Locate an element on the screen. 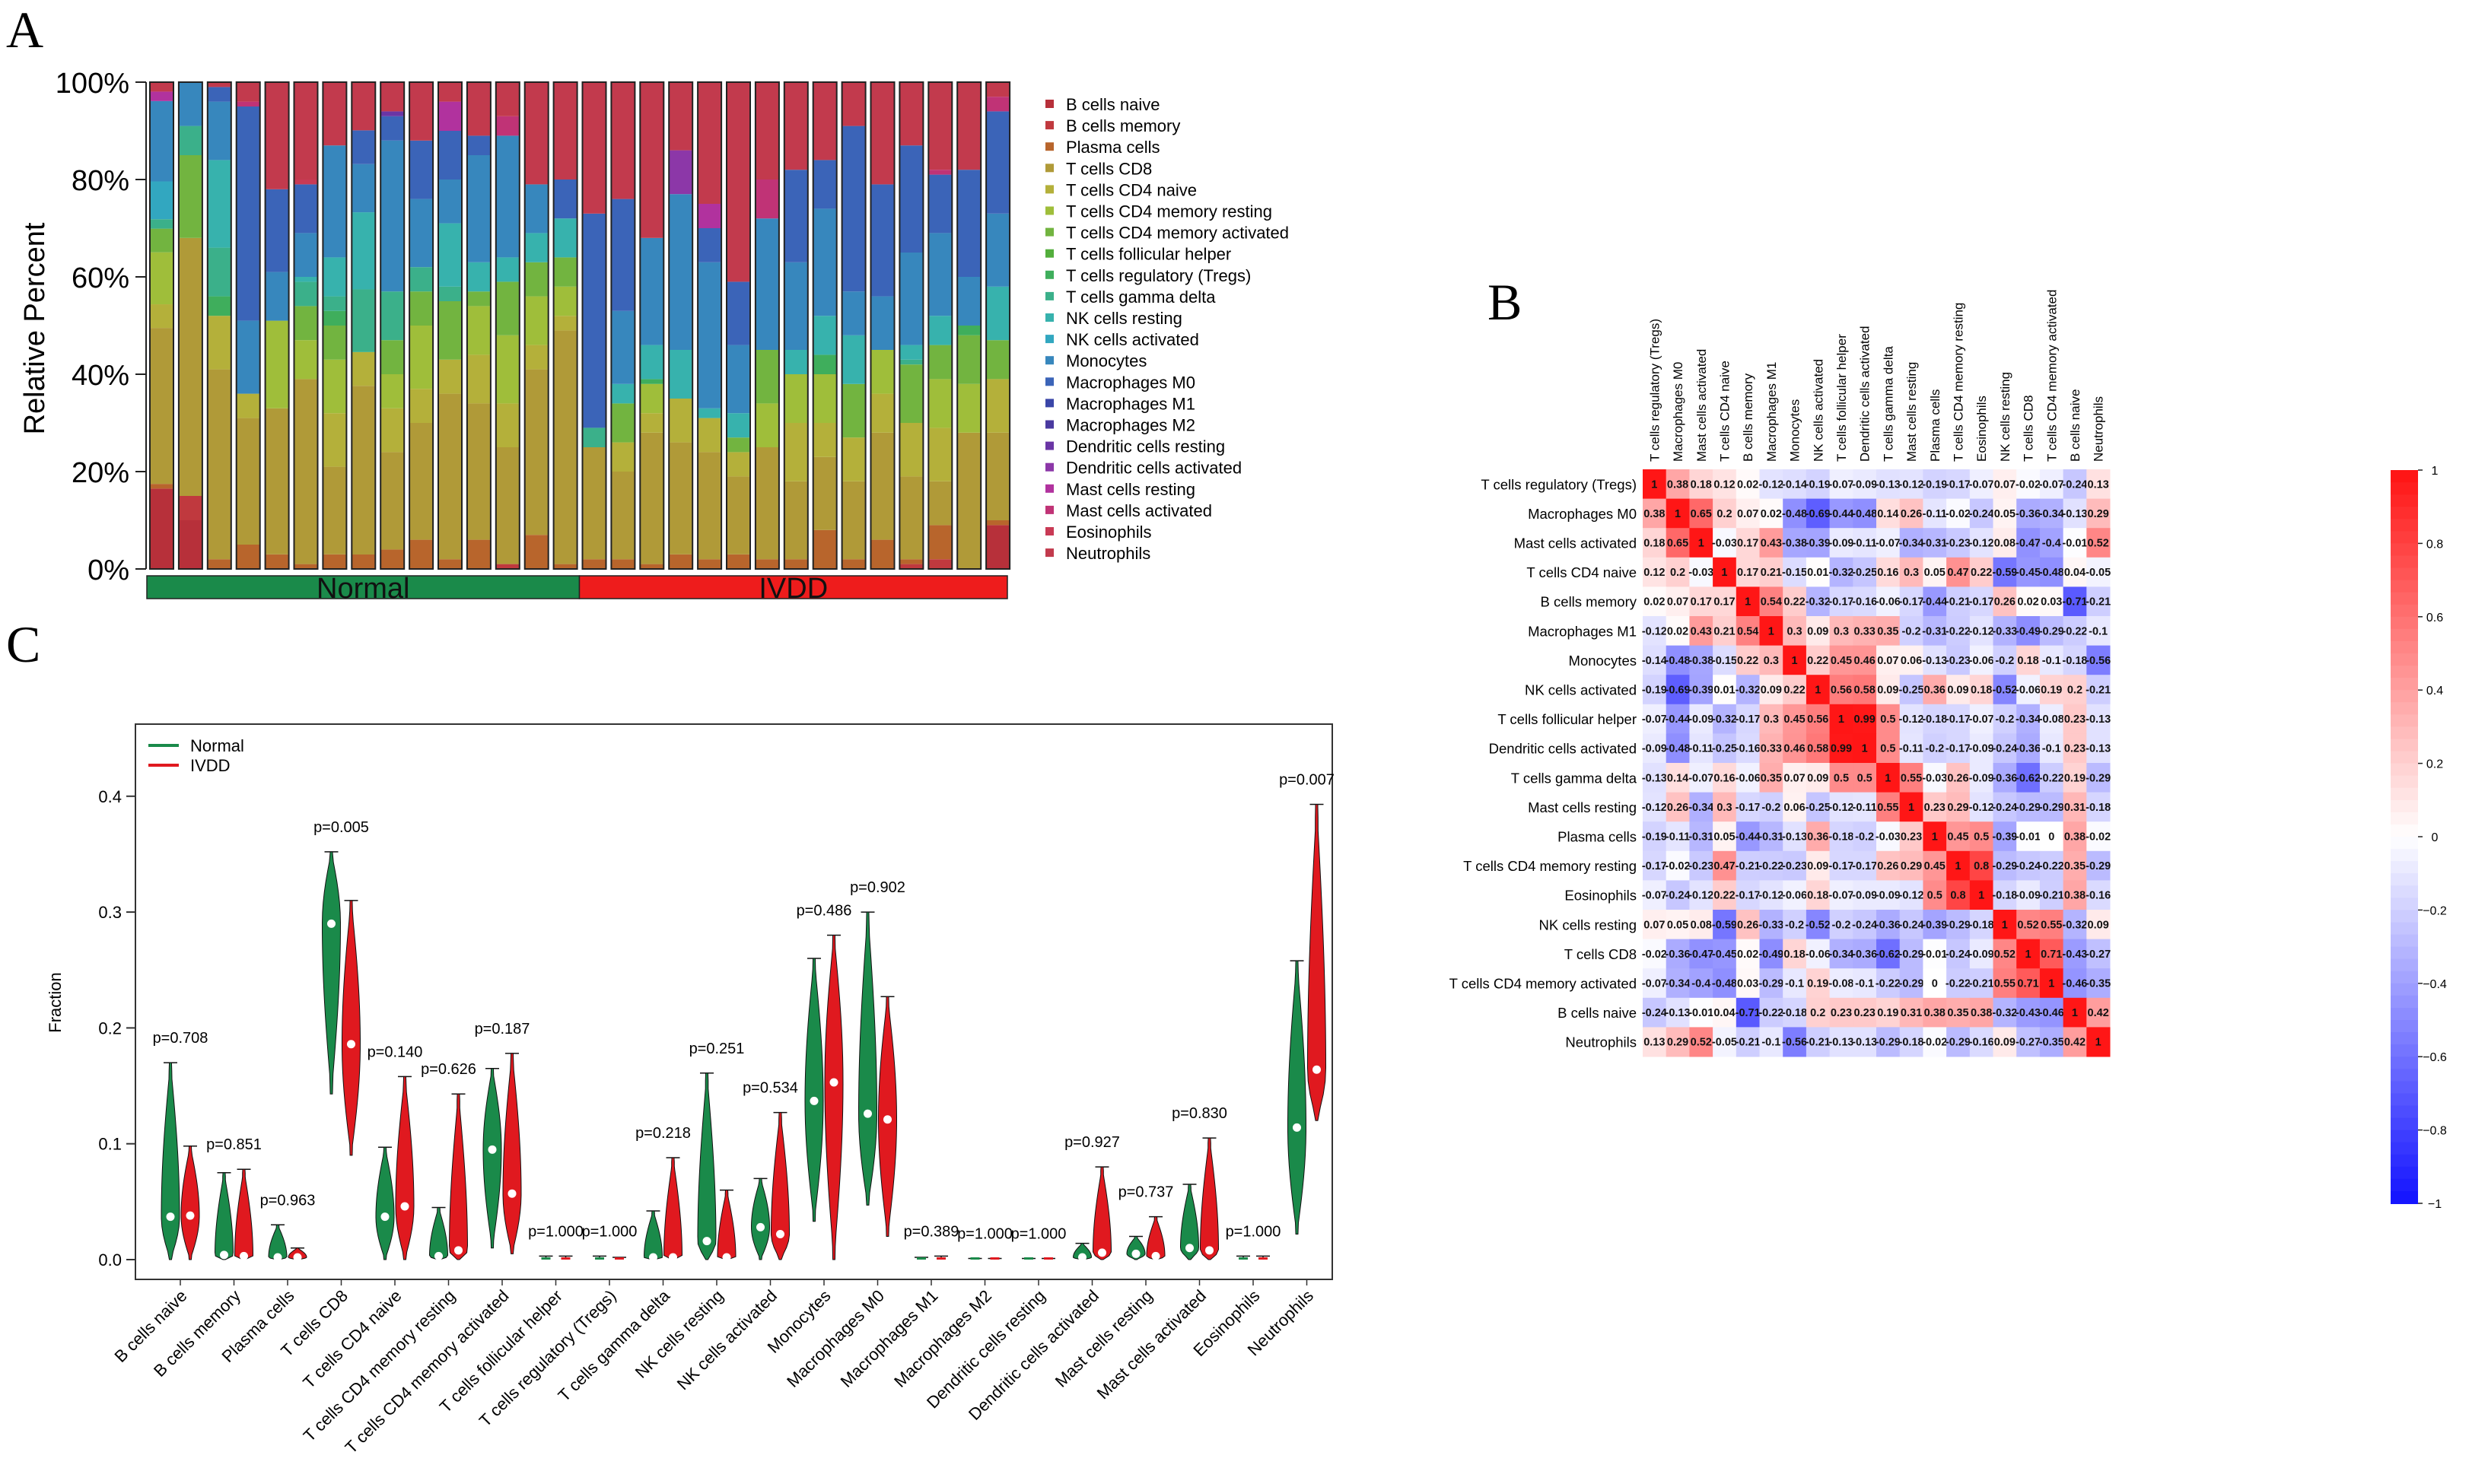 This screenshot has height=1484, width=2469. heatmap-column-label: T cells CD8 is located at coordinates (2029, 428).